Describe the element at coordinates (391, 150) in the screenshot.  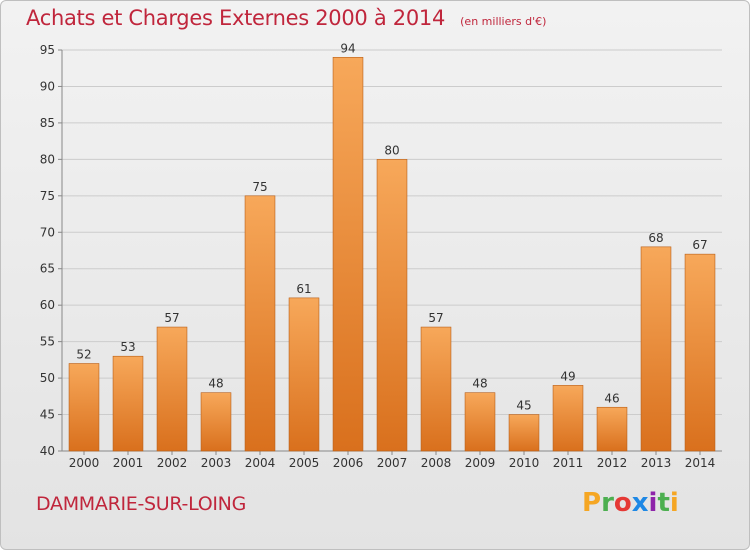
I see `bar-value-label: 80` at that location.